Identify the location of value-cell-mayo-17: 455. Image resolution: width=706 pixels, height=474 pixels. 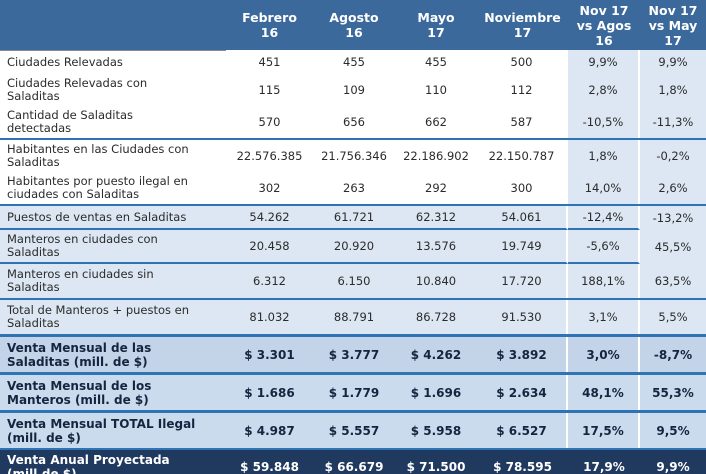
(436, 61).